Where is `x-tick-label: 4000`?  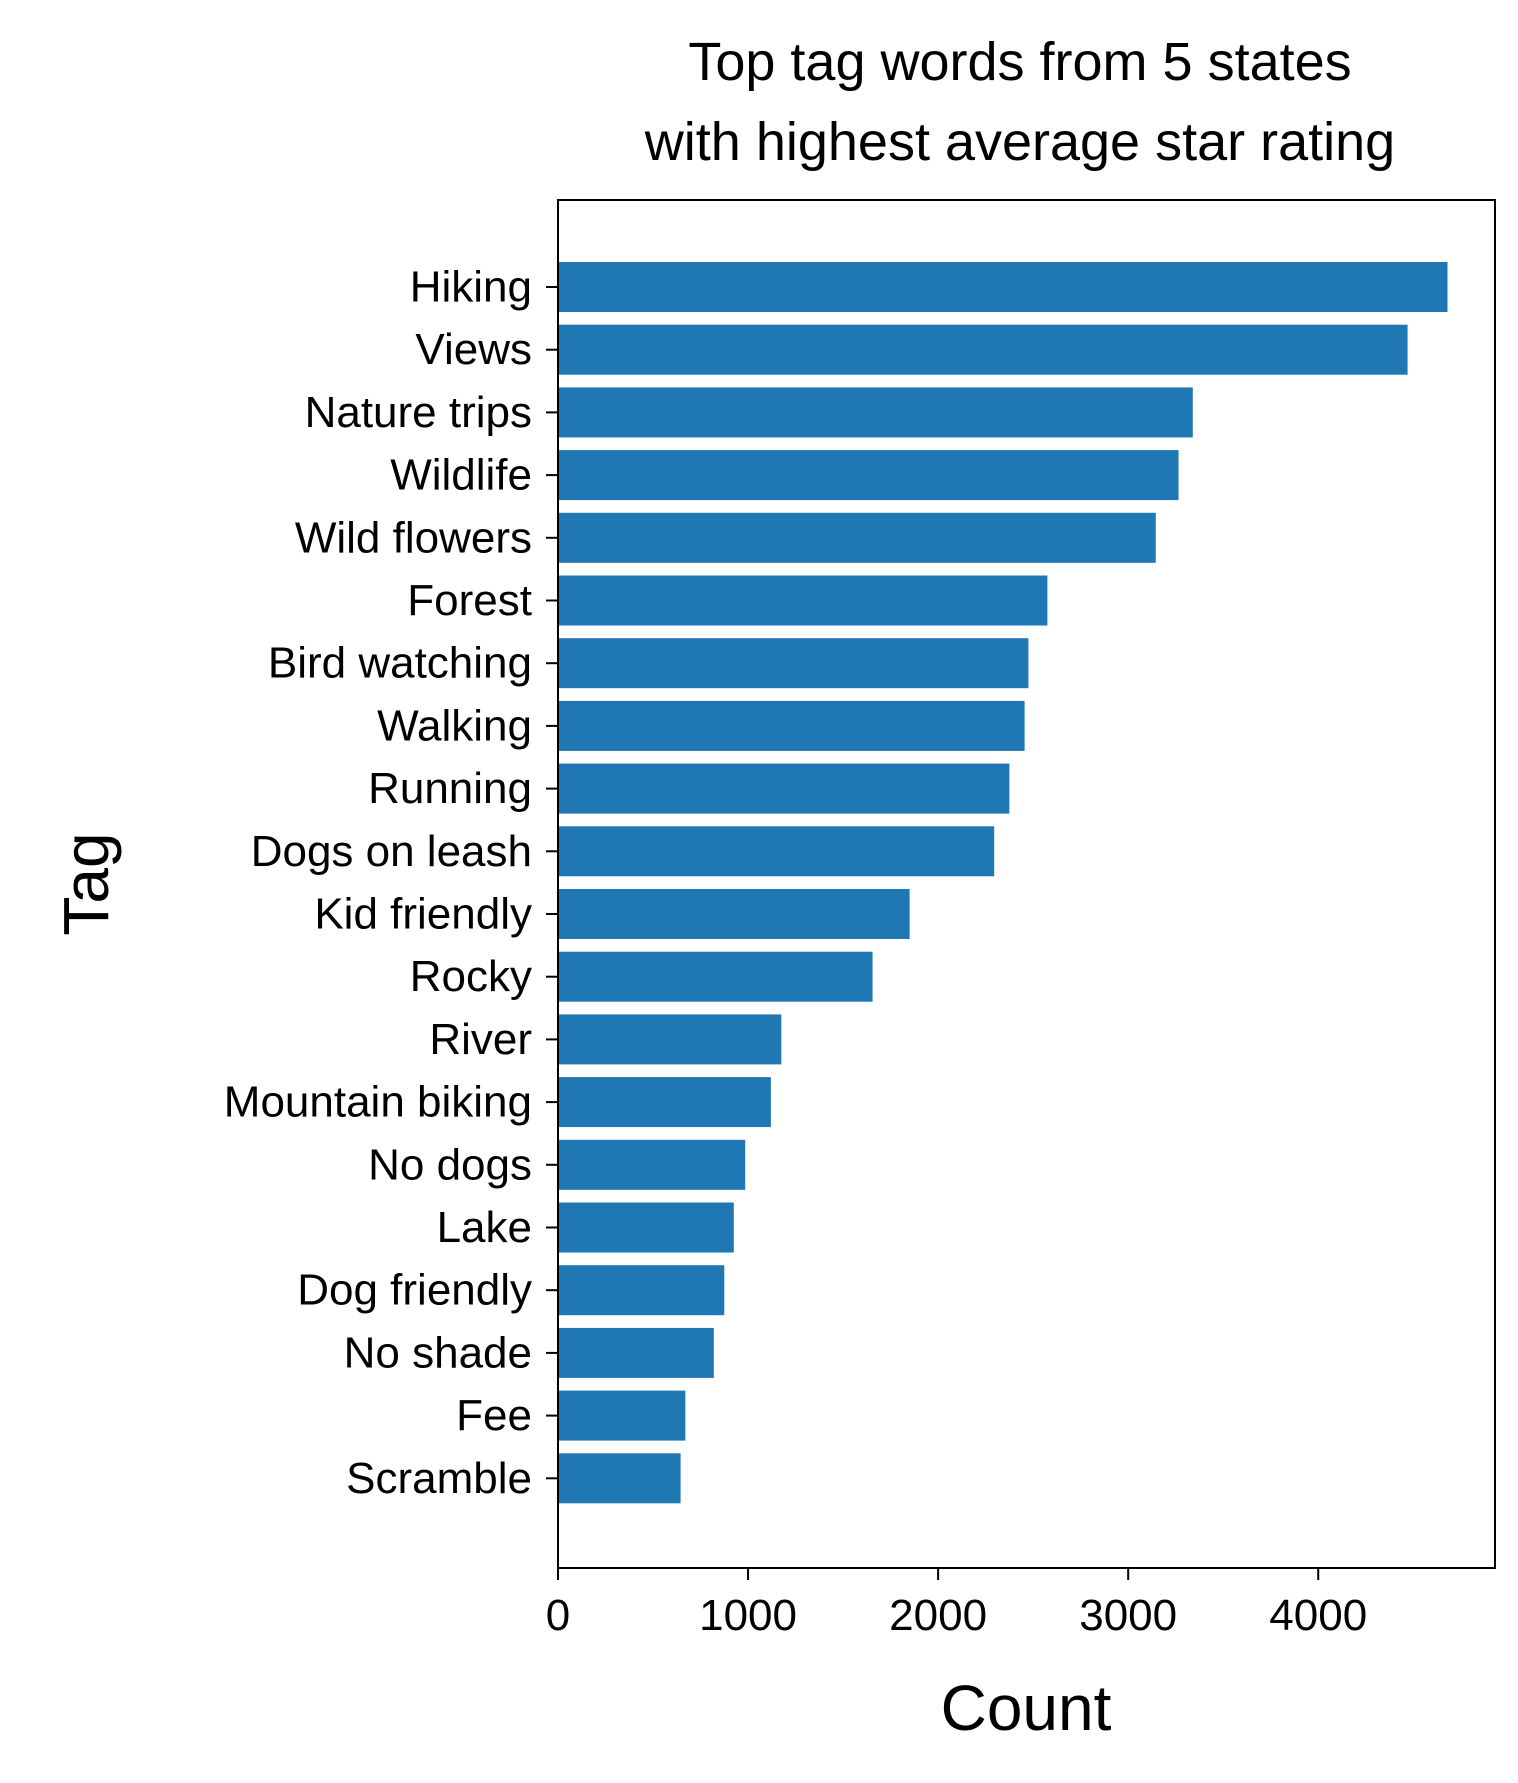
x-tick-label: 4000 is located at coordinates (1318, 1615).